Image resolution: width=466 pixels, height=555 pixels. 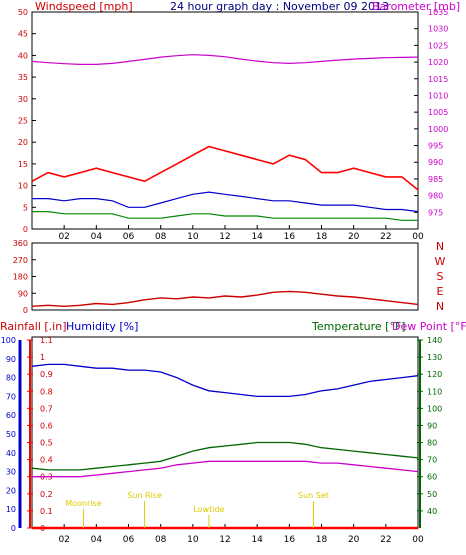 I want to click on event-label: Moonrise, so click(x=83, y=503).